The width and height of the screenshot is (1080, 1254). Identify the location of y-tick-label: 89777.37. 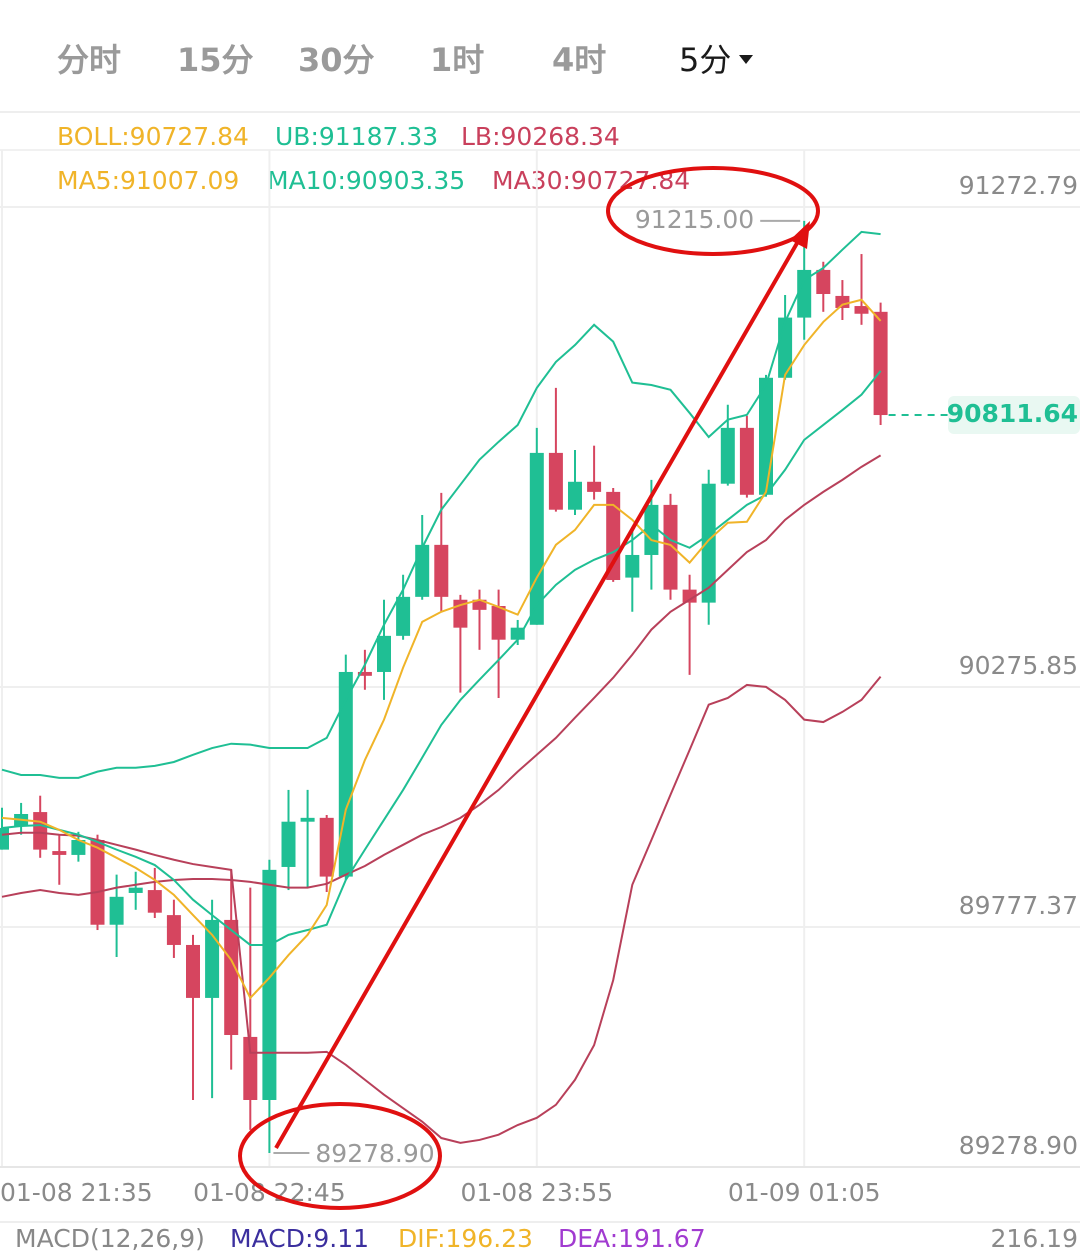
(1018, 905).